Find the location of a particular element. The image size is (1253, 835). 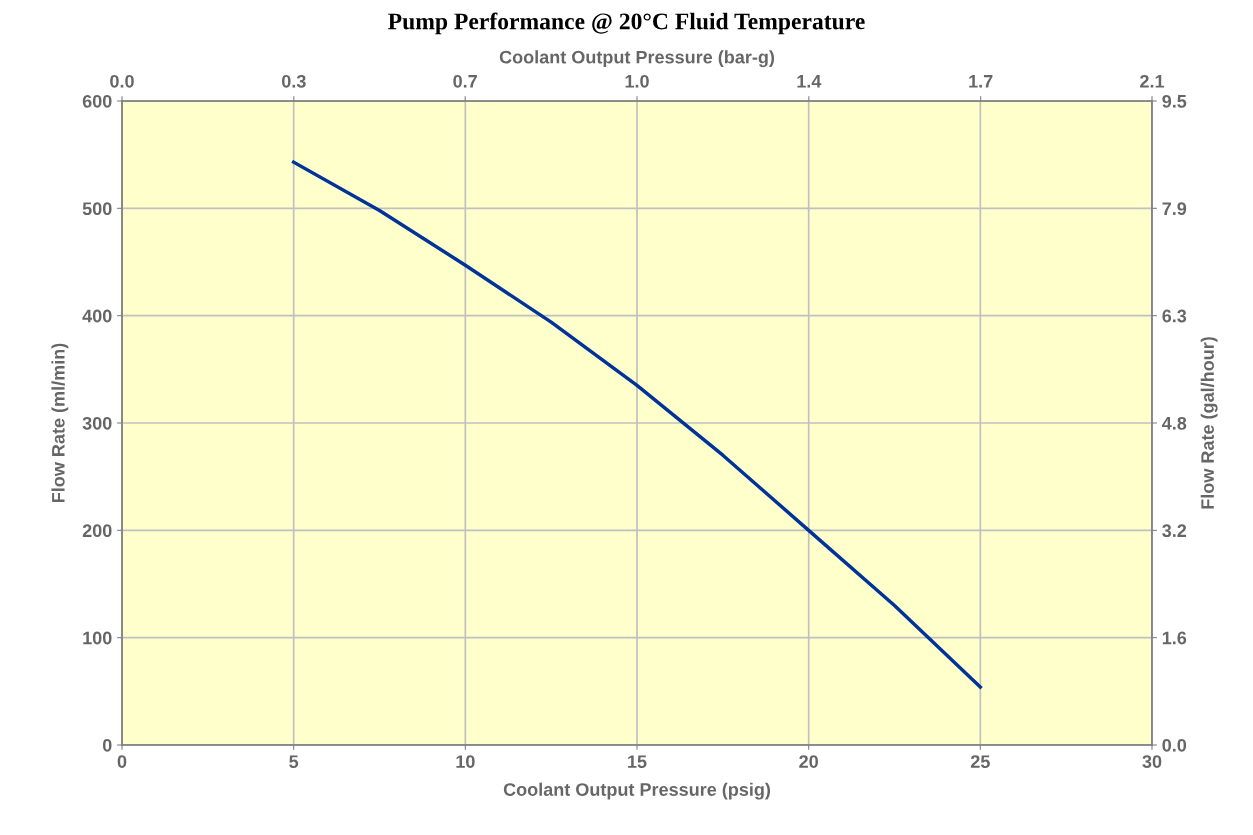

x2-tick-label: 1.4 is located at coordinates (809, 81).